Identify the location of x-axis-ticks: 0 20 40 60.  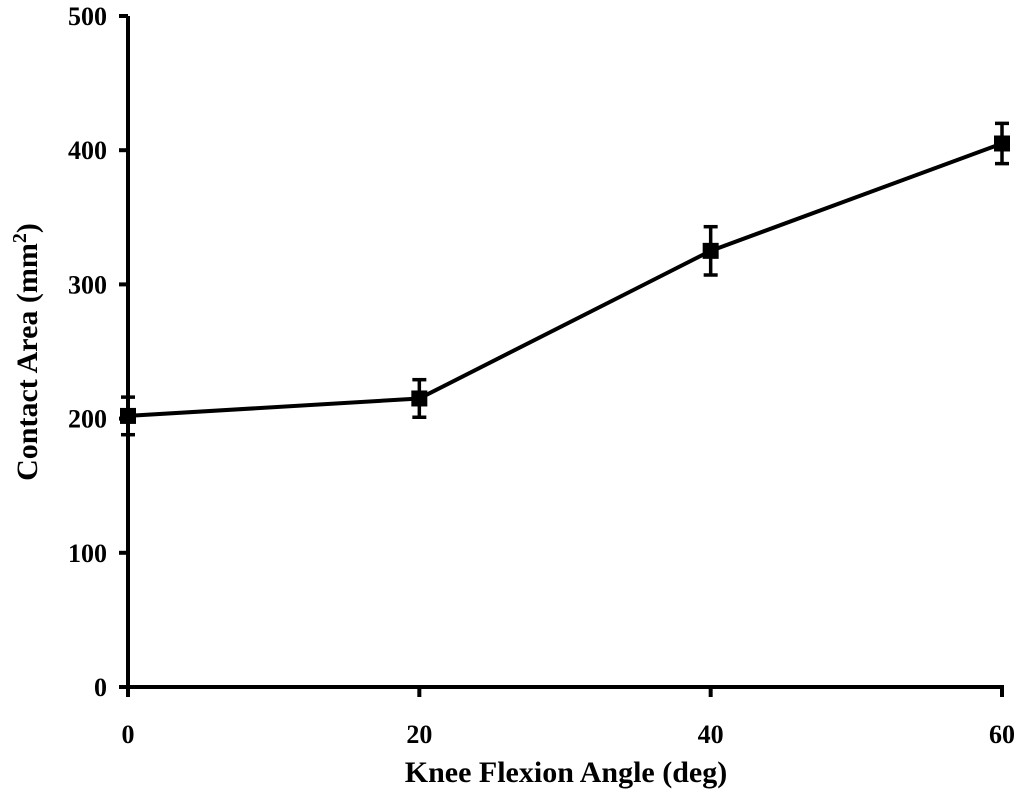
(568, 718).